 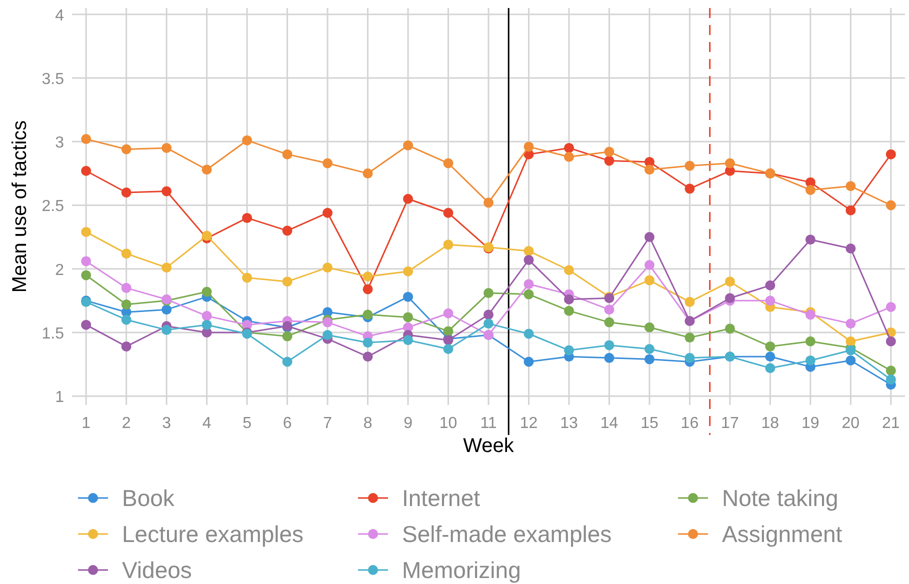 What do you see at coordinates (287, 423) in the screenshot?
I see `x-tick-label: 6` at bounding box center [287, 423].